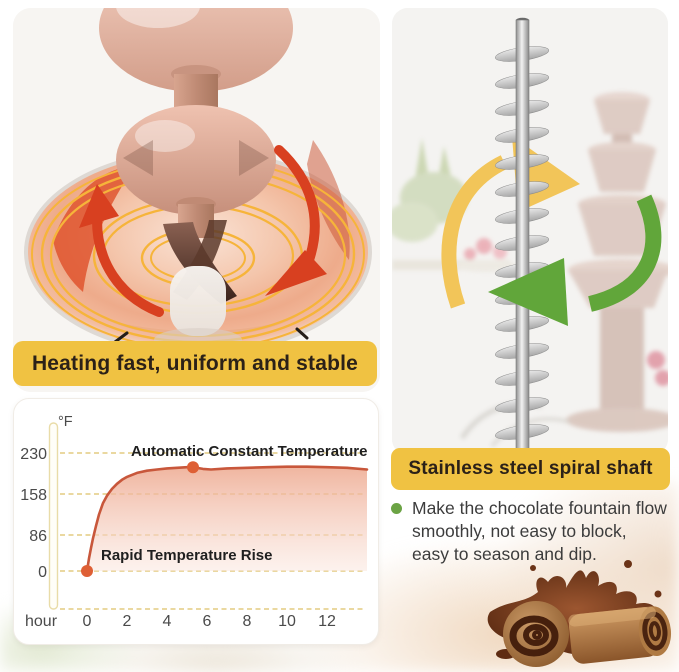 Image resolution: width=679 pixels, height=672 pixels. What do you see at coordinates (247, 621) in the screenshot?
I see `svg-text: 8` at bounding box center [247, 621].